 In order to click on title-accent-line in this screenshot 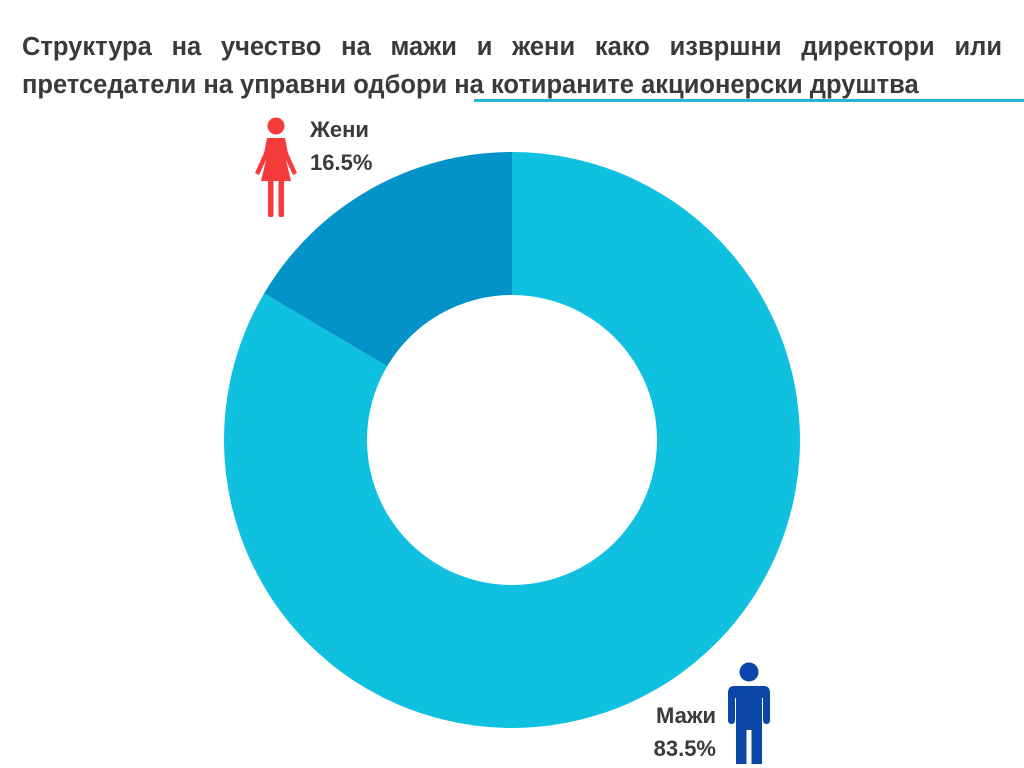, I will do `click(749, 100)`.